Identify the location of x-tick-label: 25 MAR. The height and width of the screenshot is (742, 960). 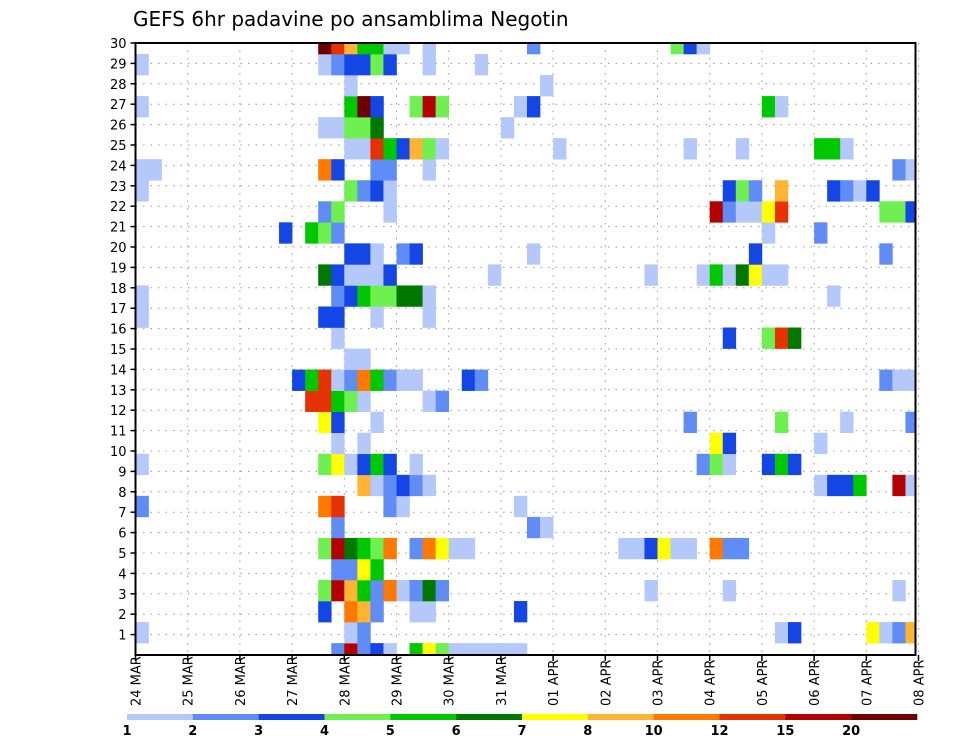
(189, 681).